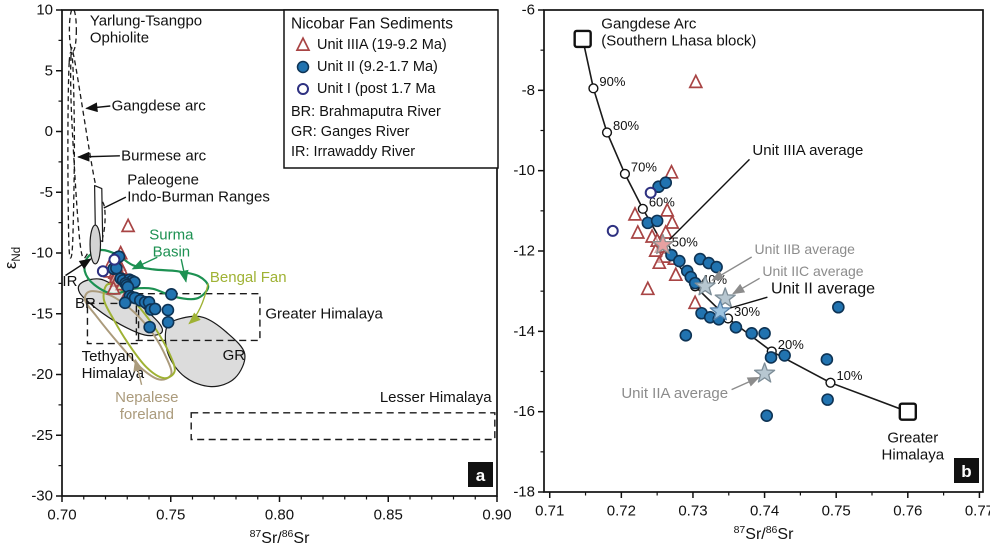 The height and width of the screenshot is (557, 990). Describe the element at coordinates (42, 496) in the screenshot. I see `y-tick-label: -30` at that location.